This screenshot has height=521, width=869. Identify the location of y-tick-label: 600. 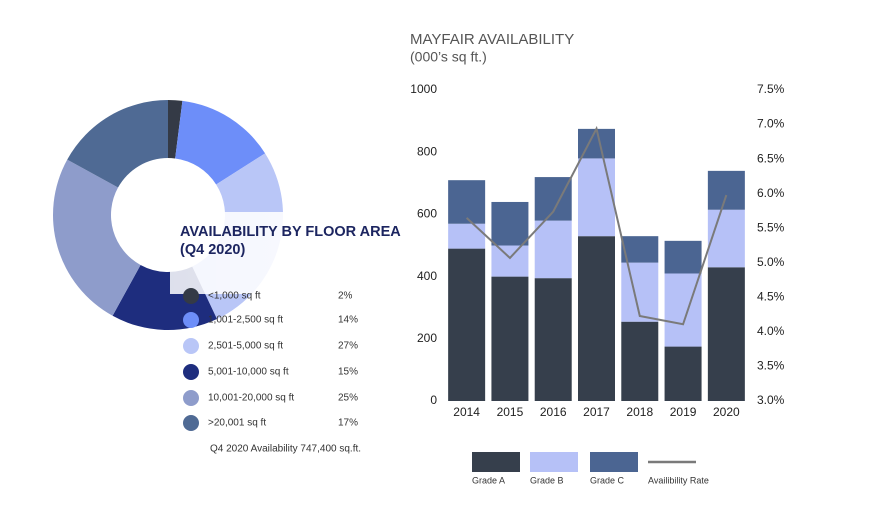
(427, 214).